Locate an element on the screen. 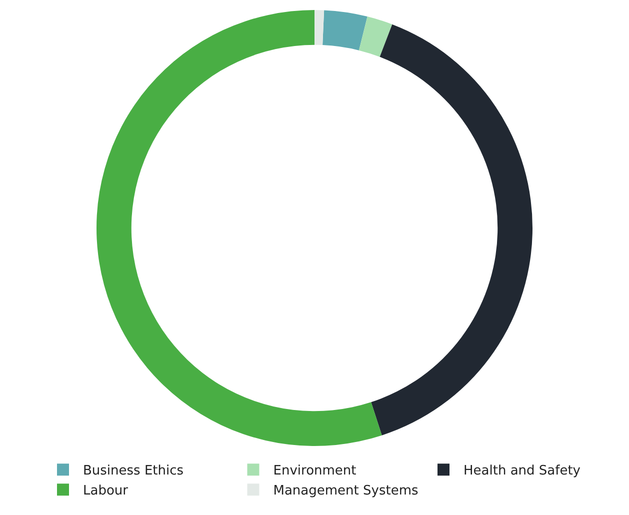  legend-label: Labour is located at coordinates (106, 491).